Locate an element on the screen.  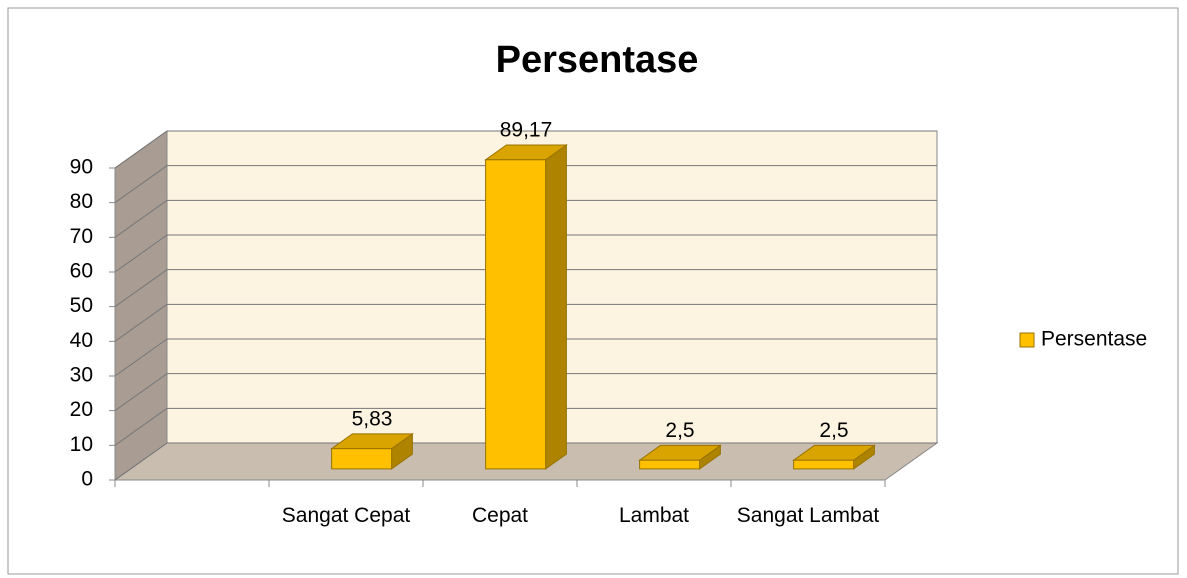
x-tick-label: Sangat Lambat is located at coordinates (808, 515).